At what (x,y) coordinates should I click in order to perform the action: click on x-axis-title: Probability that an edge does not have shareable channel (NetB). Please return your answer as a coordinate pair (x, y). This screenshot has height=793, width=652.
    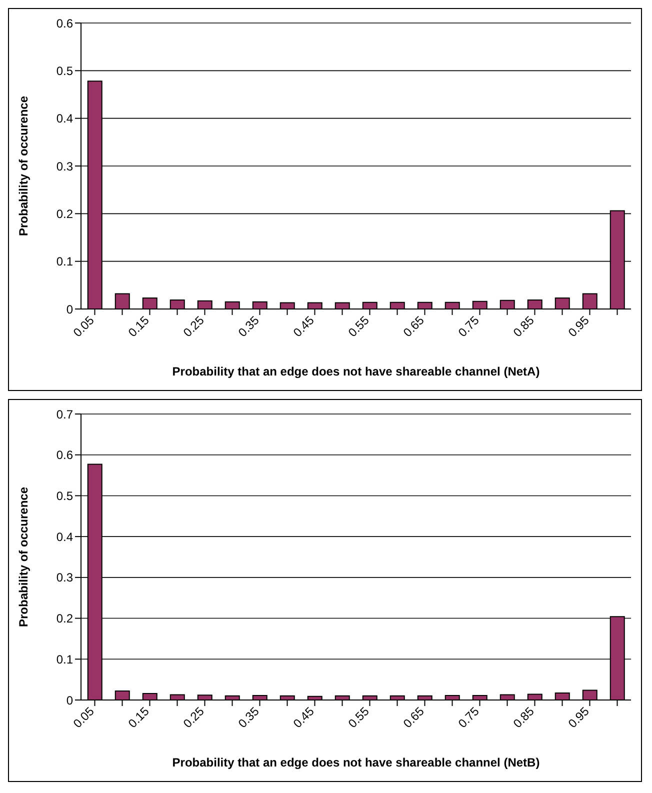
    Looking at the image, I should click on (356, 763).